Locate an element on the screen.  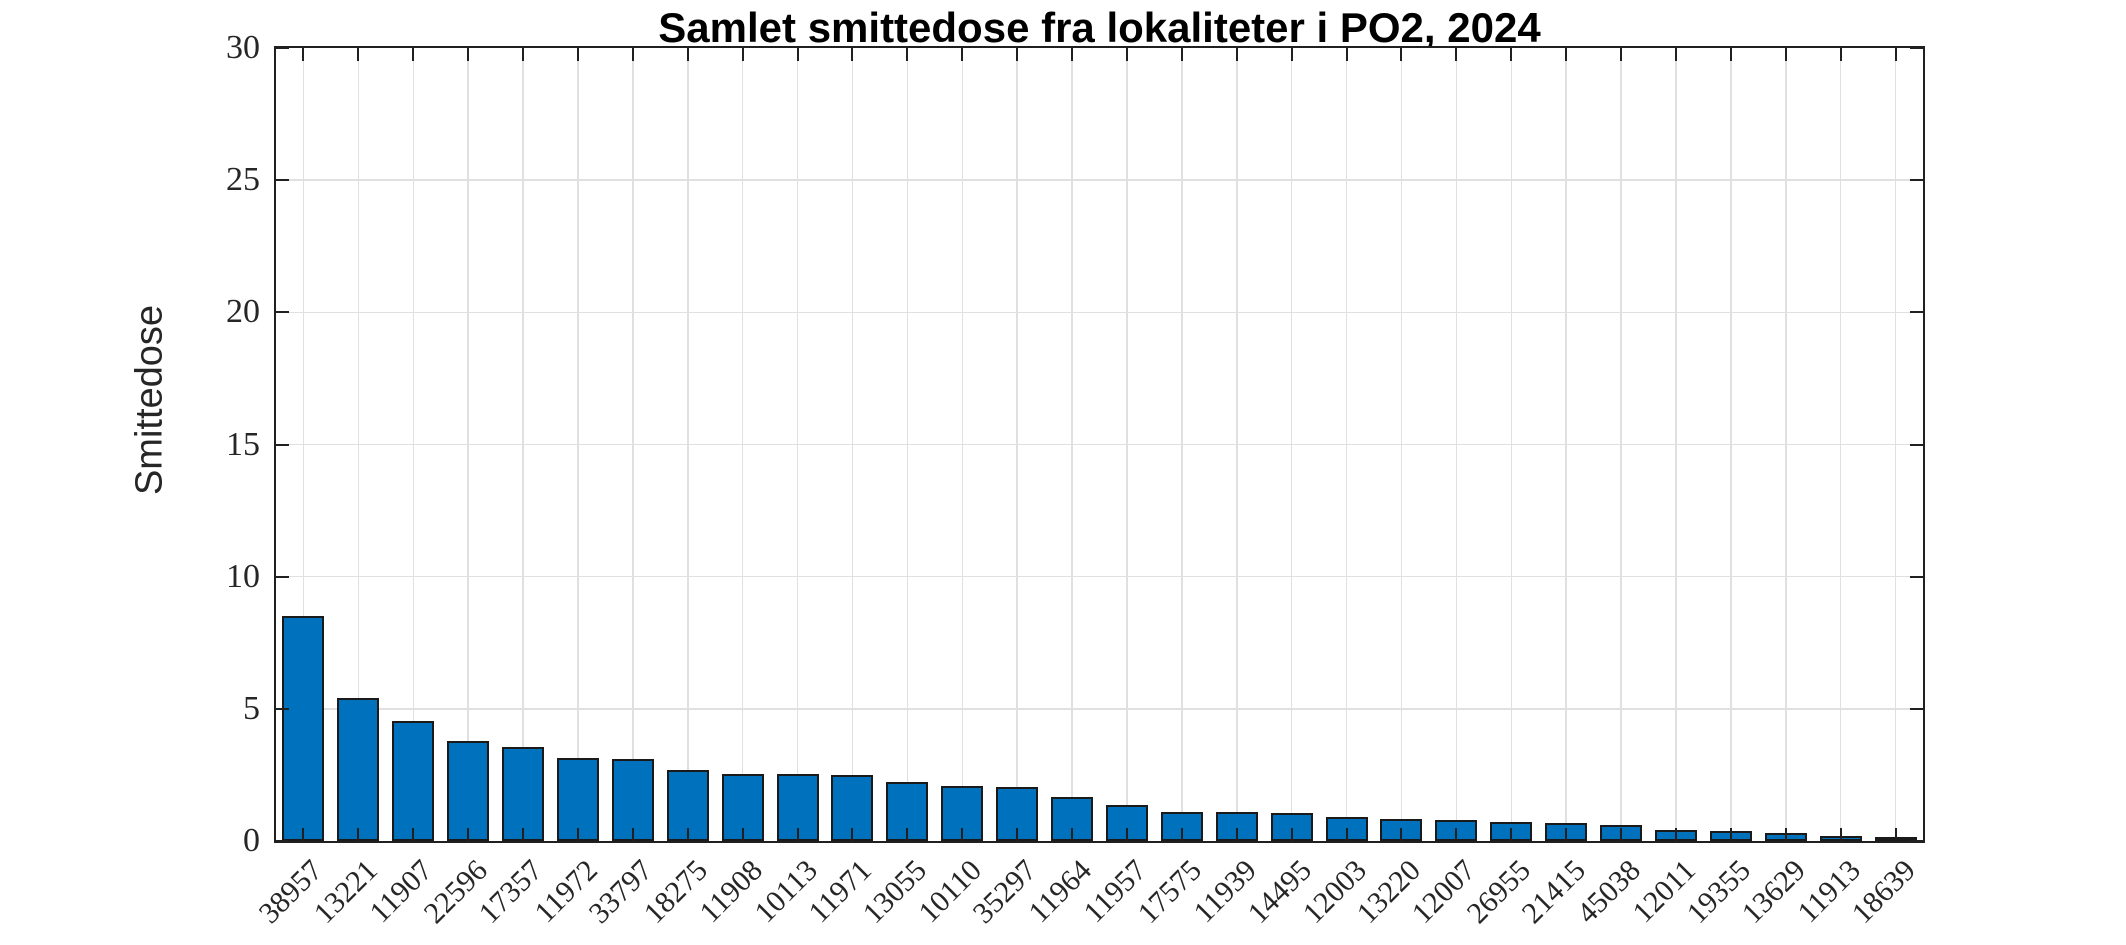
x-tick-label: 26955 is located at coordinates (1499, 891).